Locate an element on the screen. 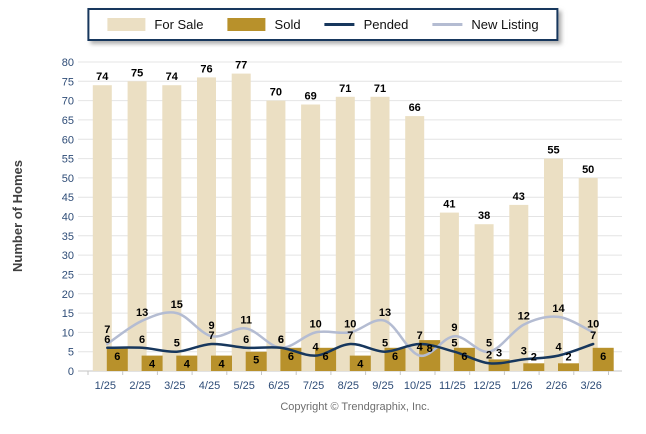 The image size is (646, 434). y-tick-label: 10 is located at coordinates (68, 333).